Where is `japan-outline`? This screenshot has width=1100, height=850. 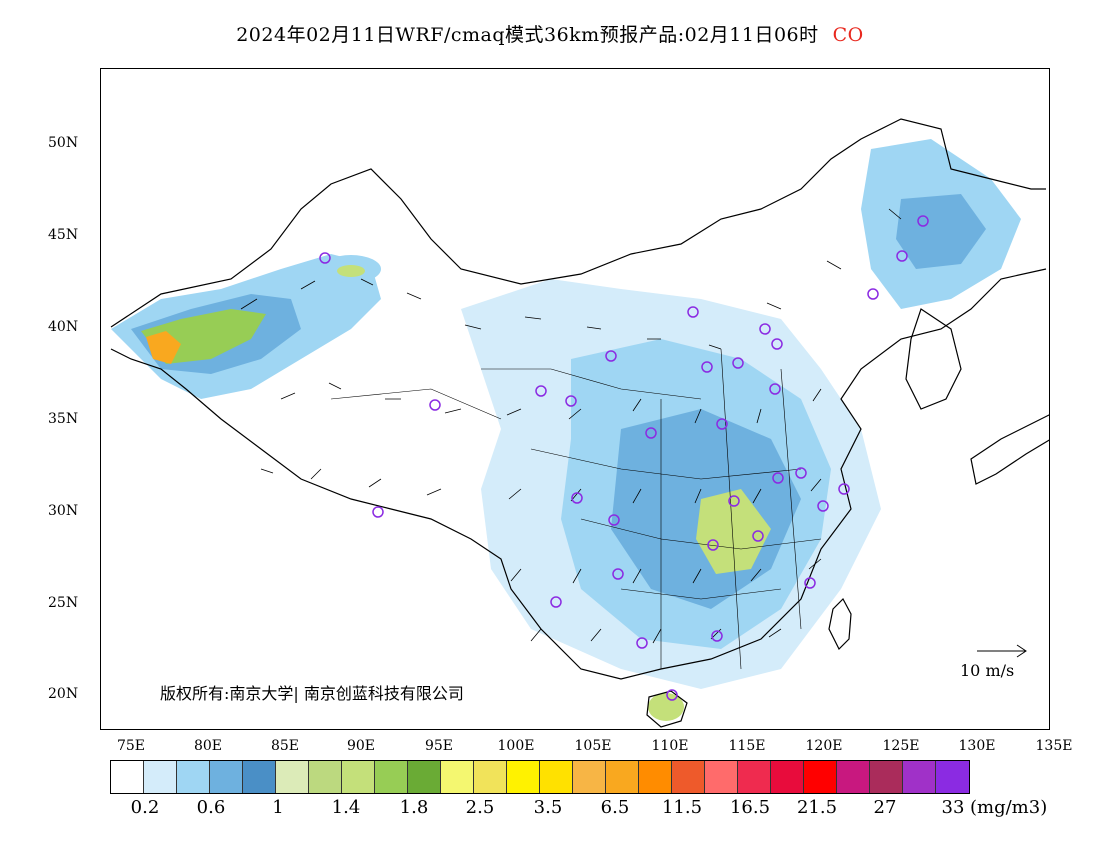 japan-outline is located at coordinates (1009, 449).